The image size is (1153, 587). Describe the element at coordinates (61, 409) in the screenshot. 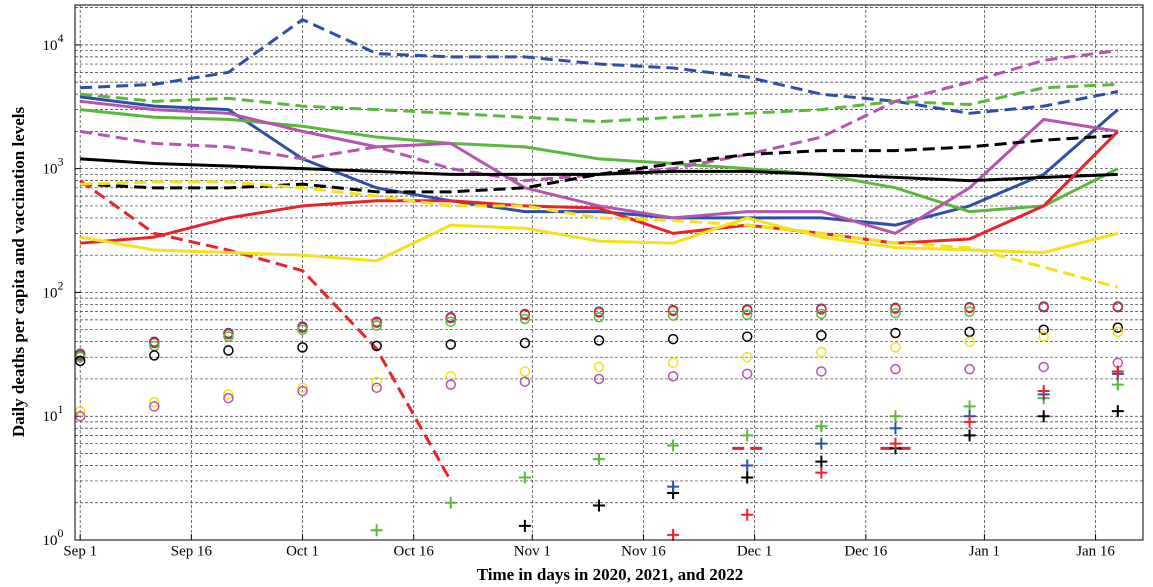

I see `y-tick-exponent: 1` at that location.